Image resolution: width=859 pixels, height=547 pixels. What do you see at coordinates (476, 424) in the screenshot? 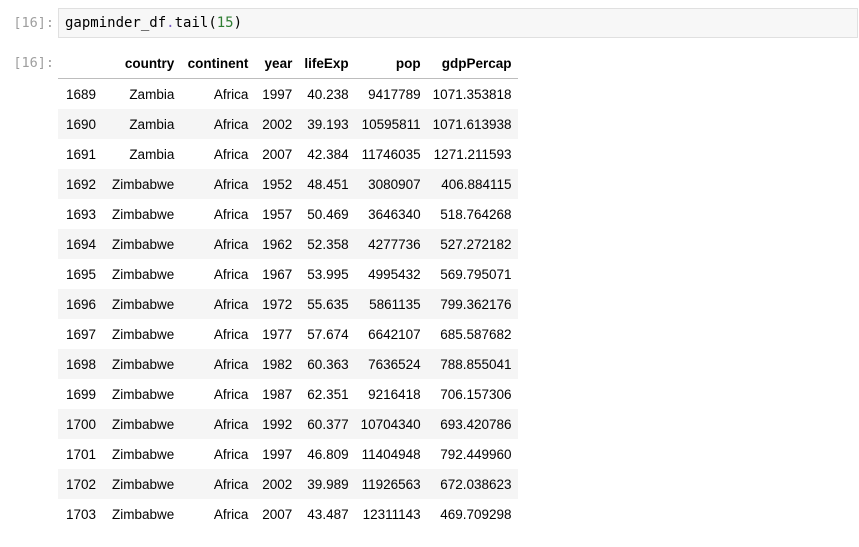
I see `cell-gdppercap: 693.420786` at bounding box center [476, 424].